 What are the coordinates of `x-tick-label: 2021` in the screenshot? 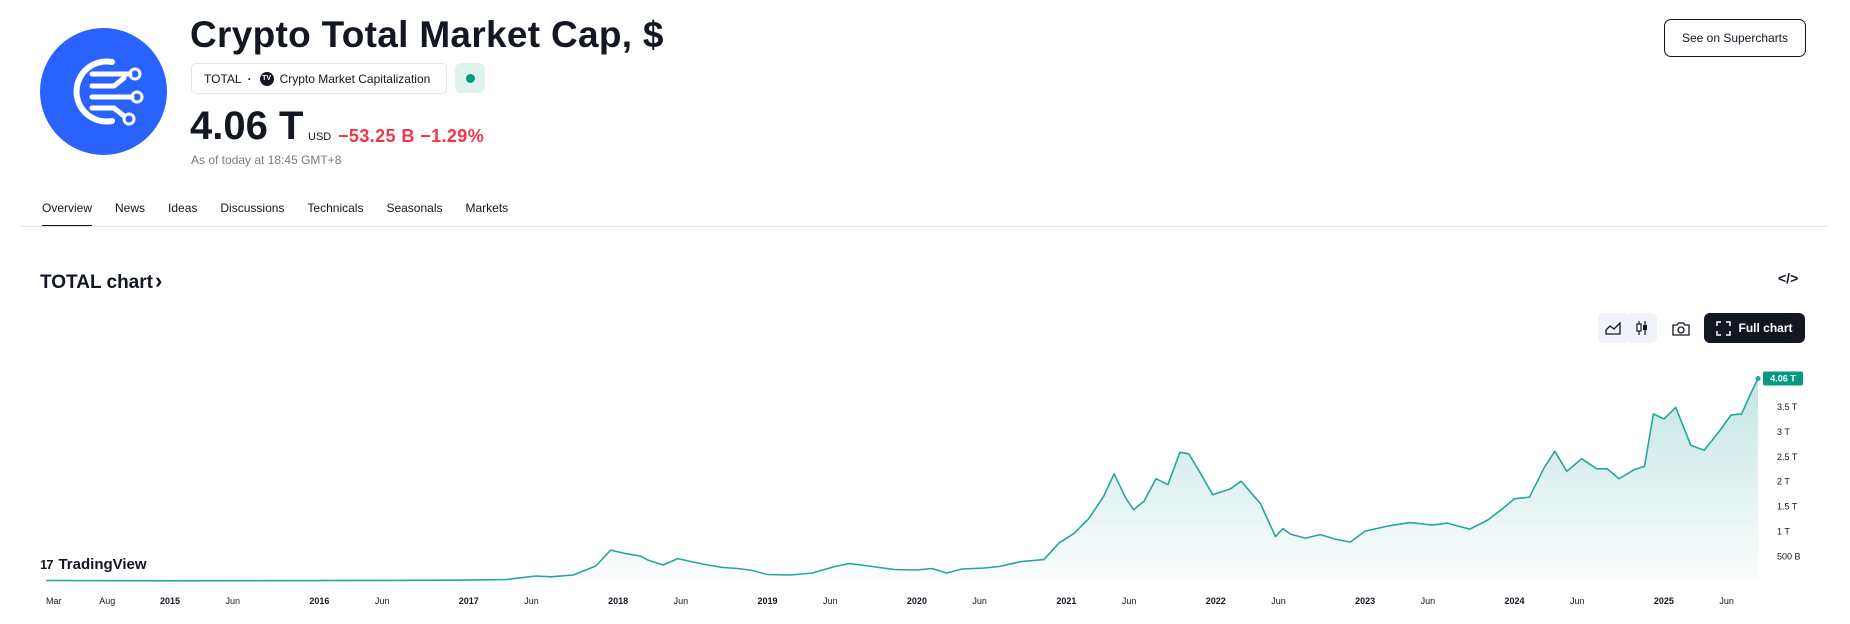 It's located at (1066, 601).